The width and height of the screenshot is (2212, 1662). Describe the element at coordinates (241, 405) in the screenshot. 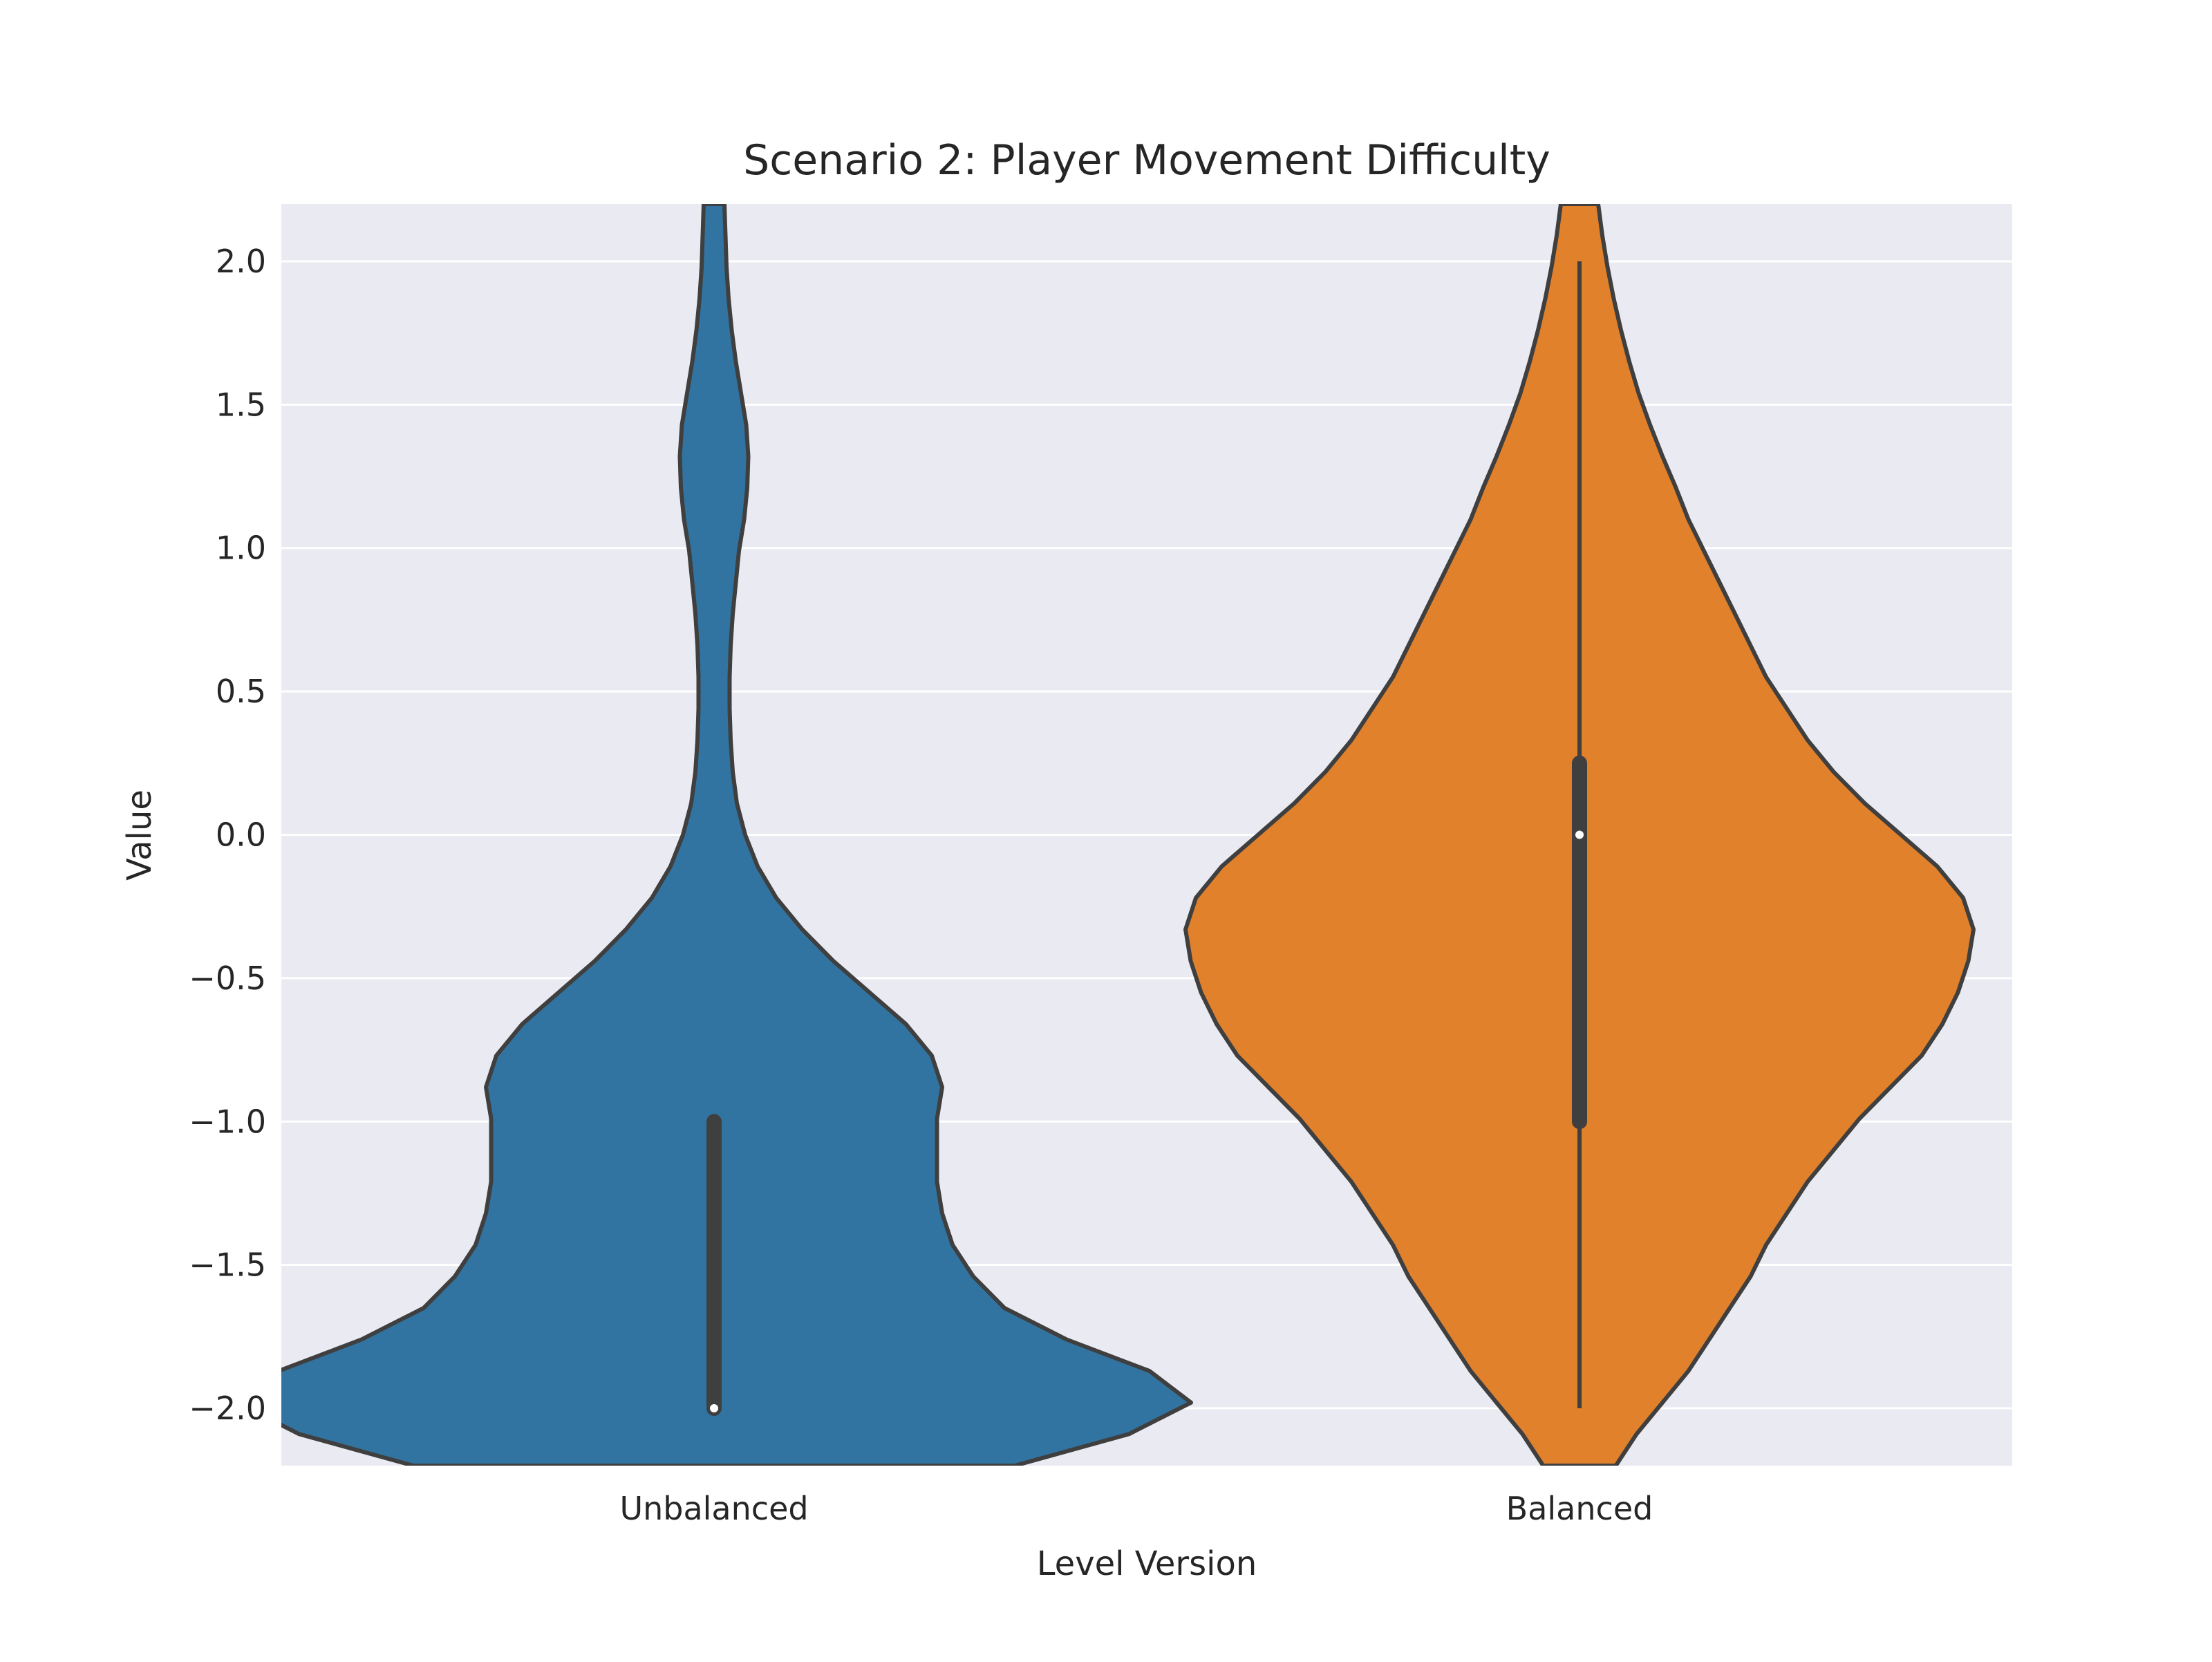

I see `y-tick-label: 1.5` at that location.